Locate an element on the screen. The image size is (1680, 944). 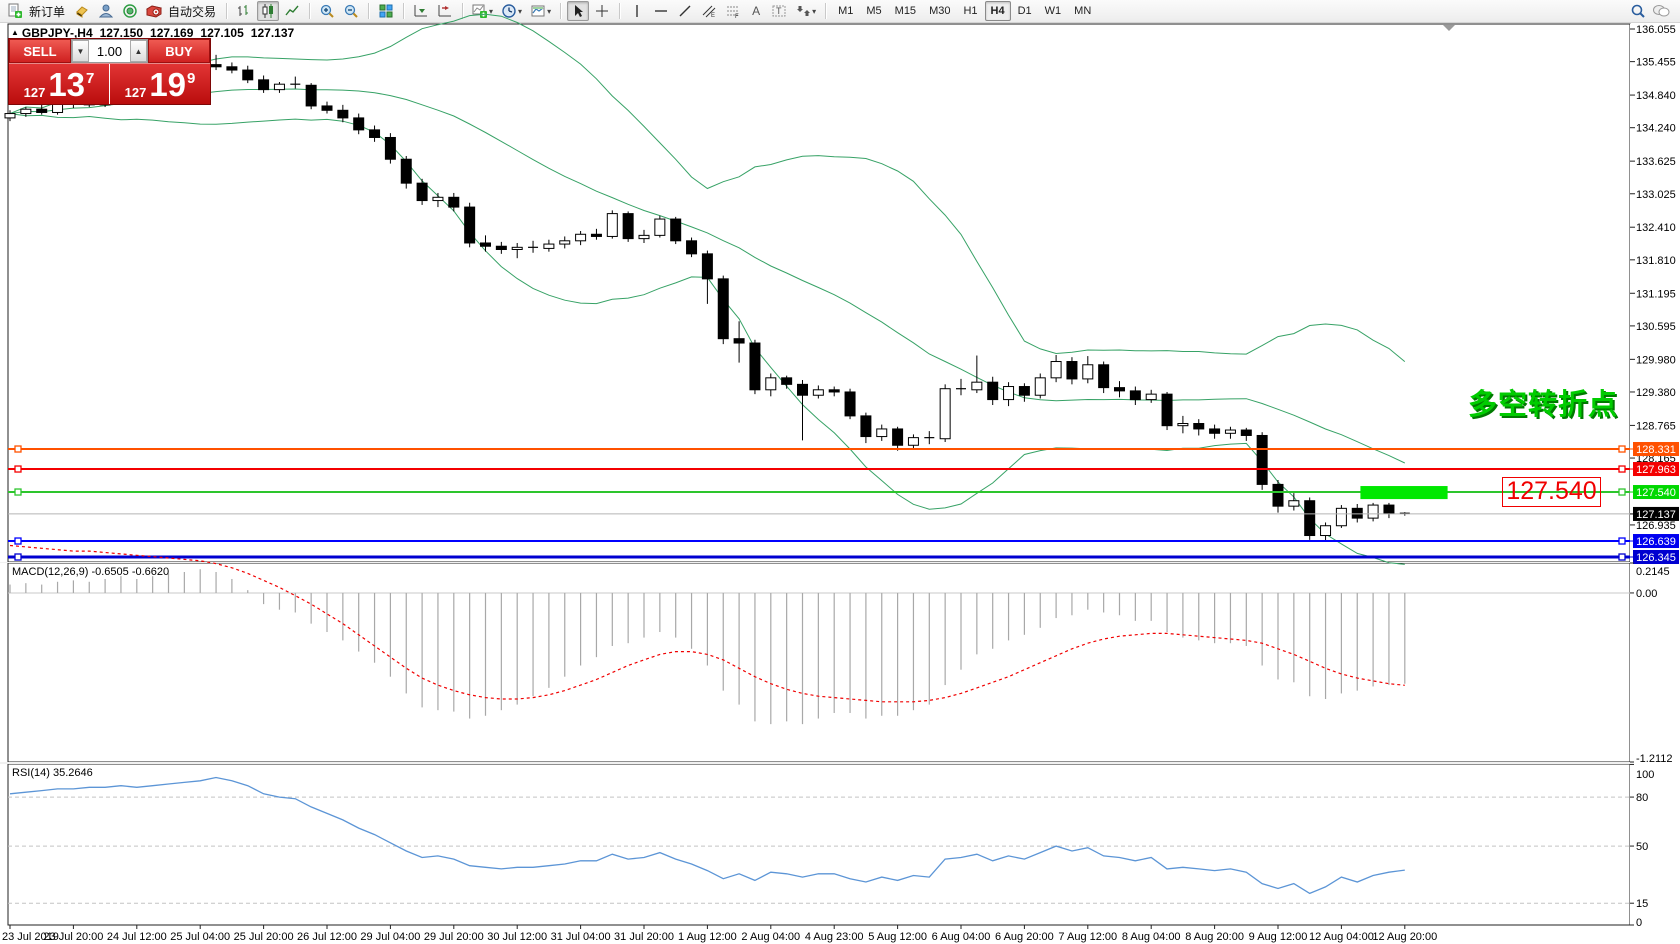
autoscroll-button is located at coordinates (421, 11).